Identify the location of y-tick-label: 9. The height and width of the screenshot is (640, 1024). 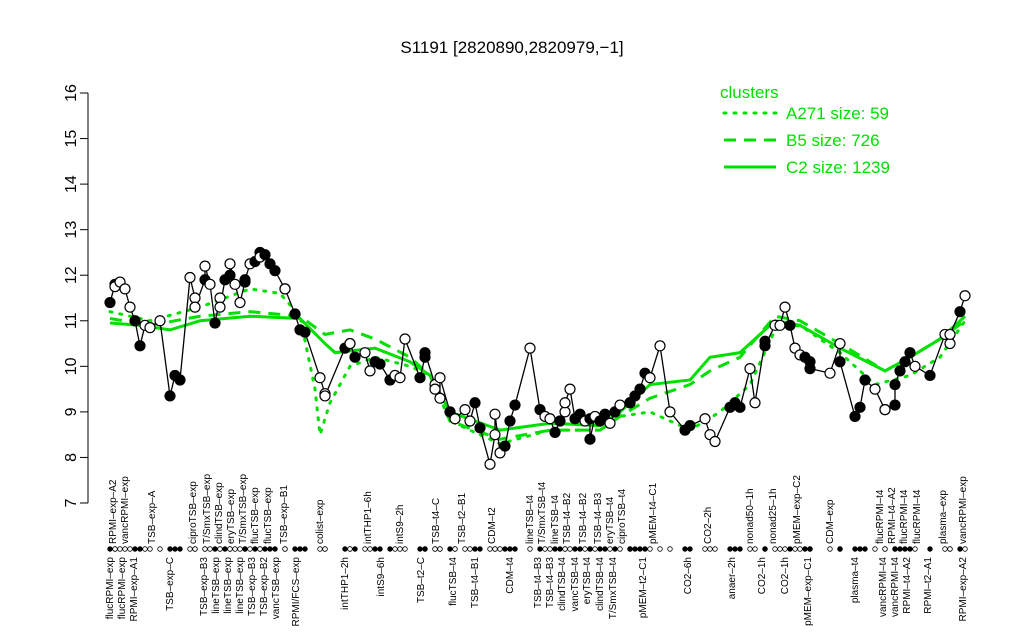
(71, 411).